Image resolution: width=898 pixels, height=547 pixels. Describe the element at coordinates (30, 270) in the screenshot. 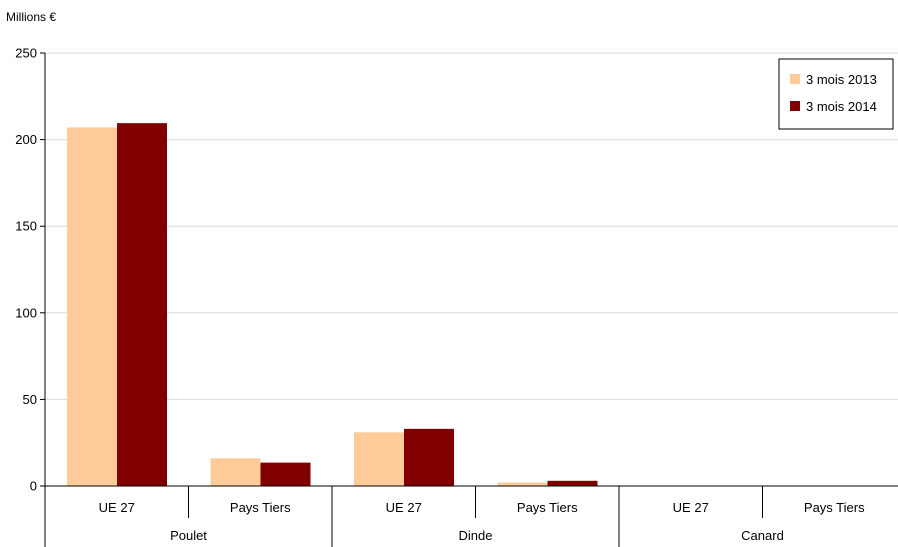

I see `y-axis-ticks: 0 50 100 150 200 250` at that location.